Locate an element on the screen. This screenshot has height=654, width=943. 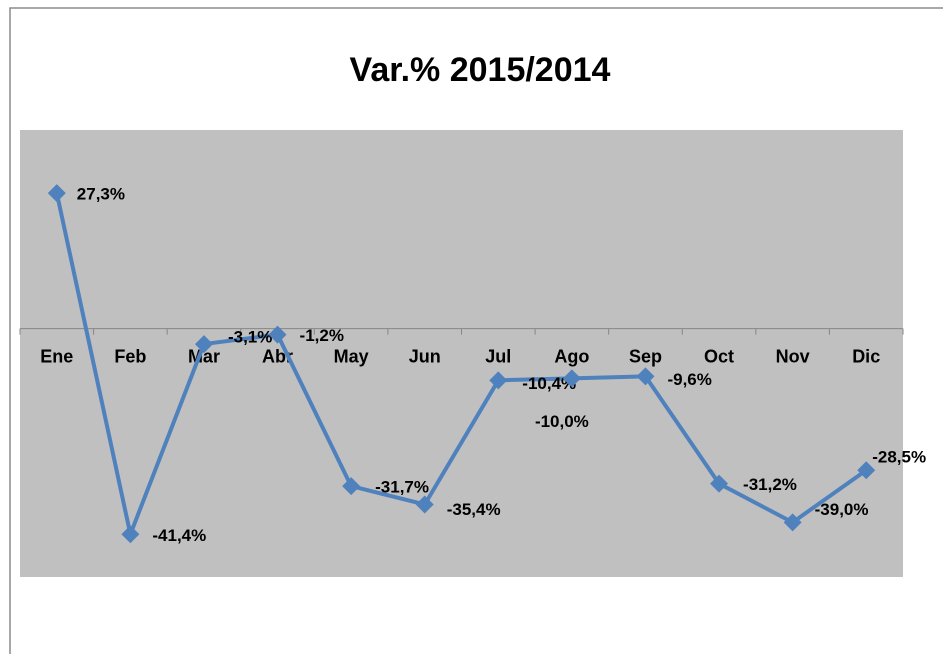
data-label: -10,4% is located at coordinates (549, 383).